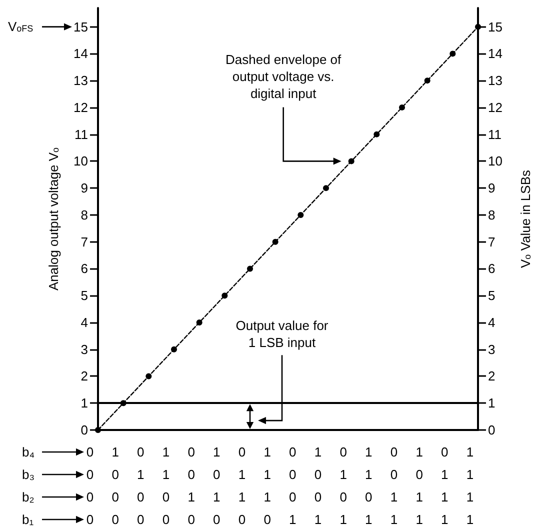 The width and height of the screenshot is (540, 527). What do you see at coordinates (492, 322) in the screenshot?
I see `y2-tick-label: 4` at bounding box center [492, 322].